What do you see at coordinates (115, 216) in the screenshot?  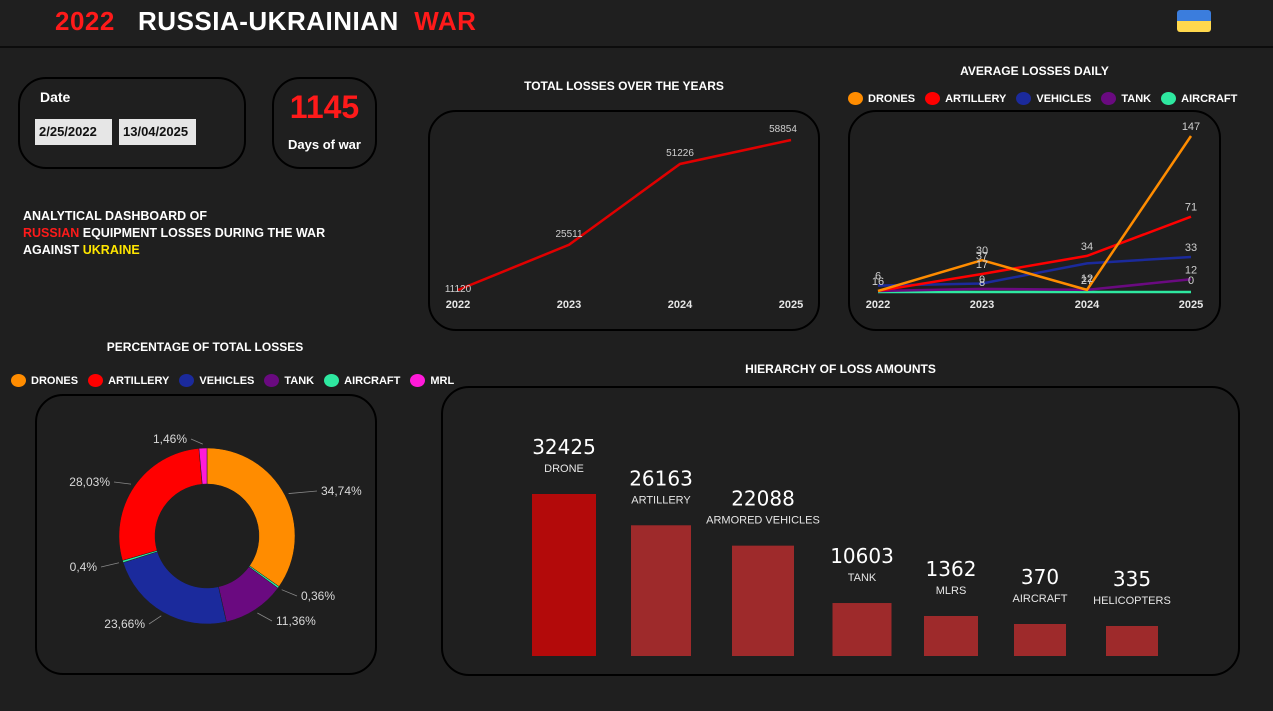 I see `description-line-1: ANALYTICAL DASHBOARD OF` at bounding box center [115, 216].